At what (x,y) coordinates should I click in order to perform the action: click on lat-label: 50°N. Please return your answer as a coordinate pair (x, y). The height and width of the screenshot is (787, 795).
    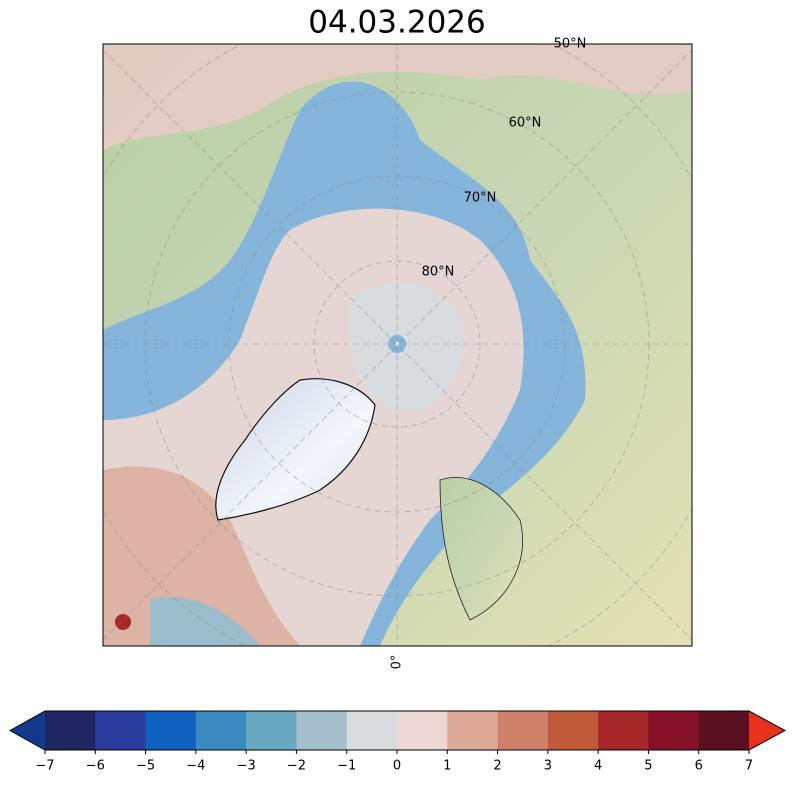
    Looking at the image, I should click on (570, 44).